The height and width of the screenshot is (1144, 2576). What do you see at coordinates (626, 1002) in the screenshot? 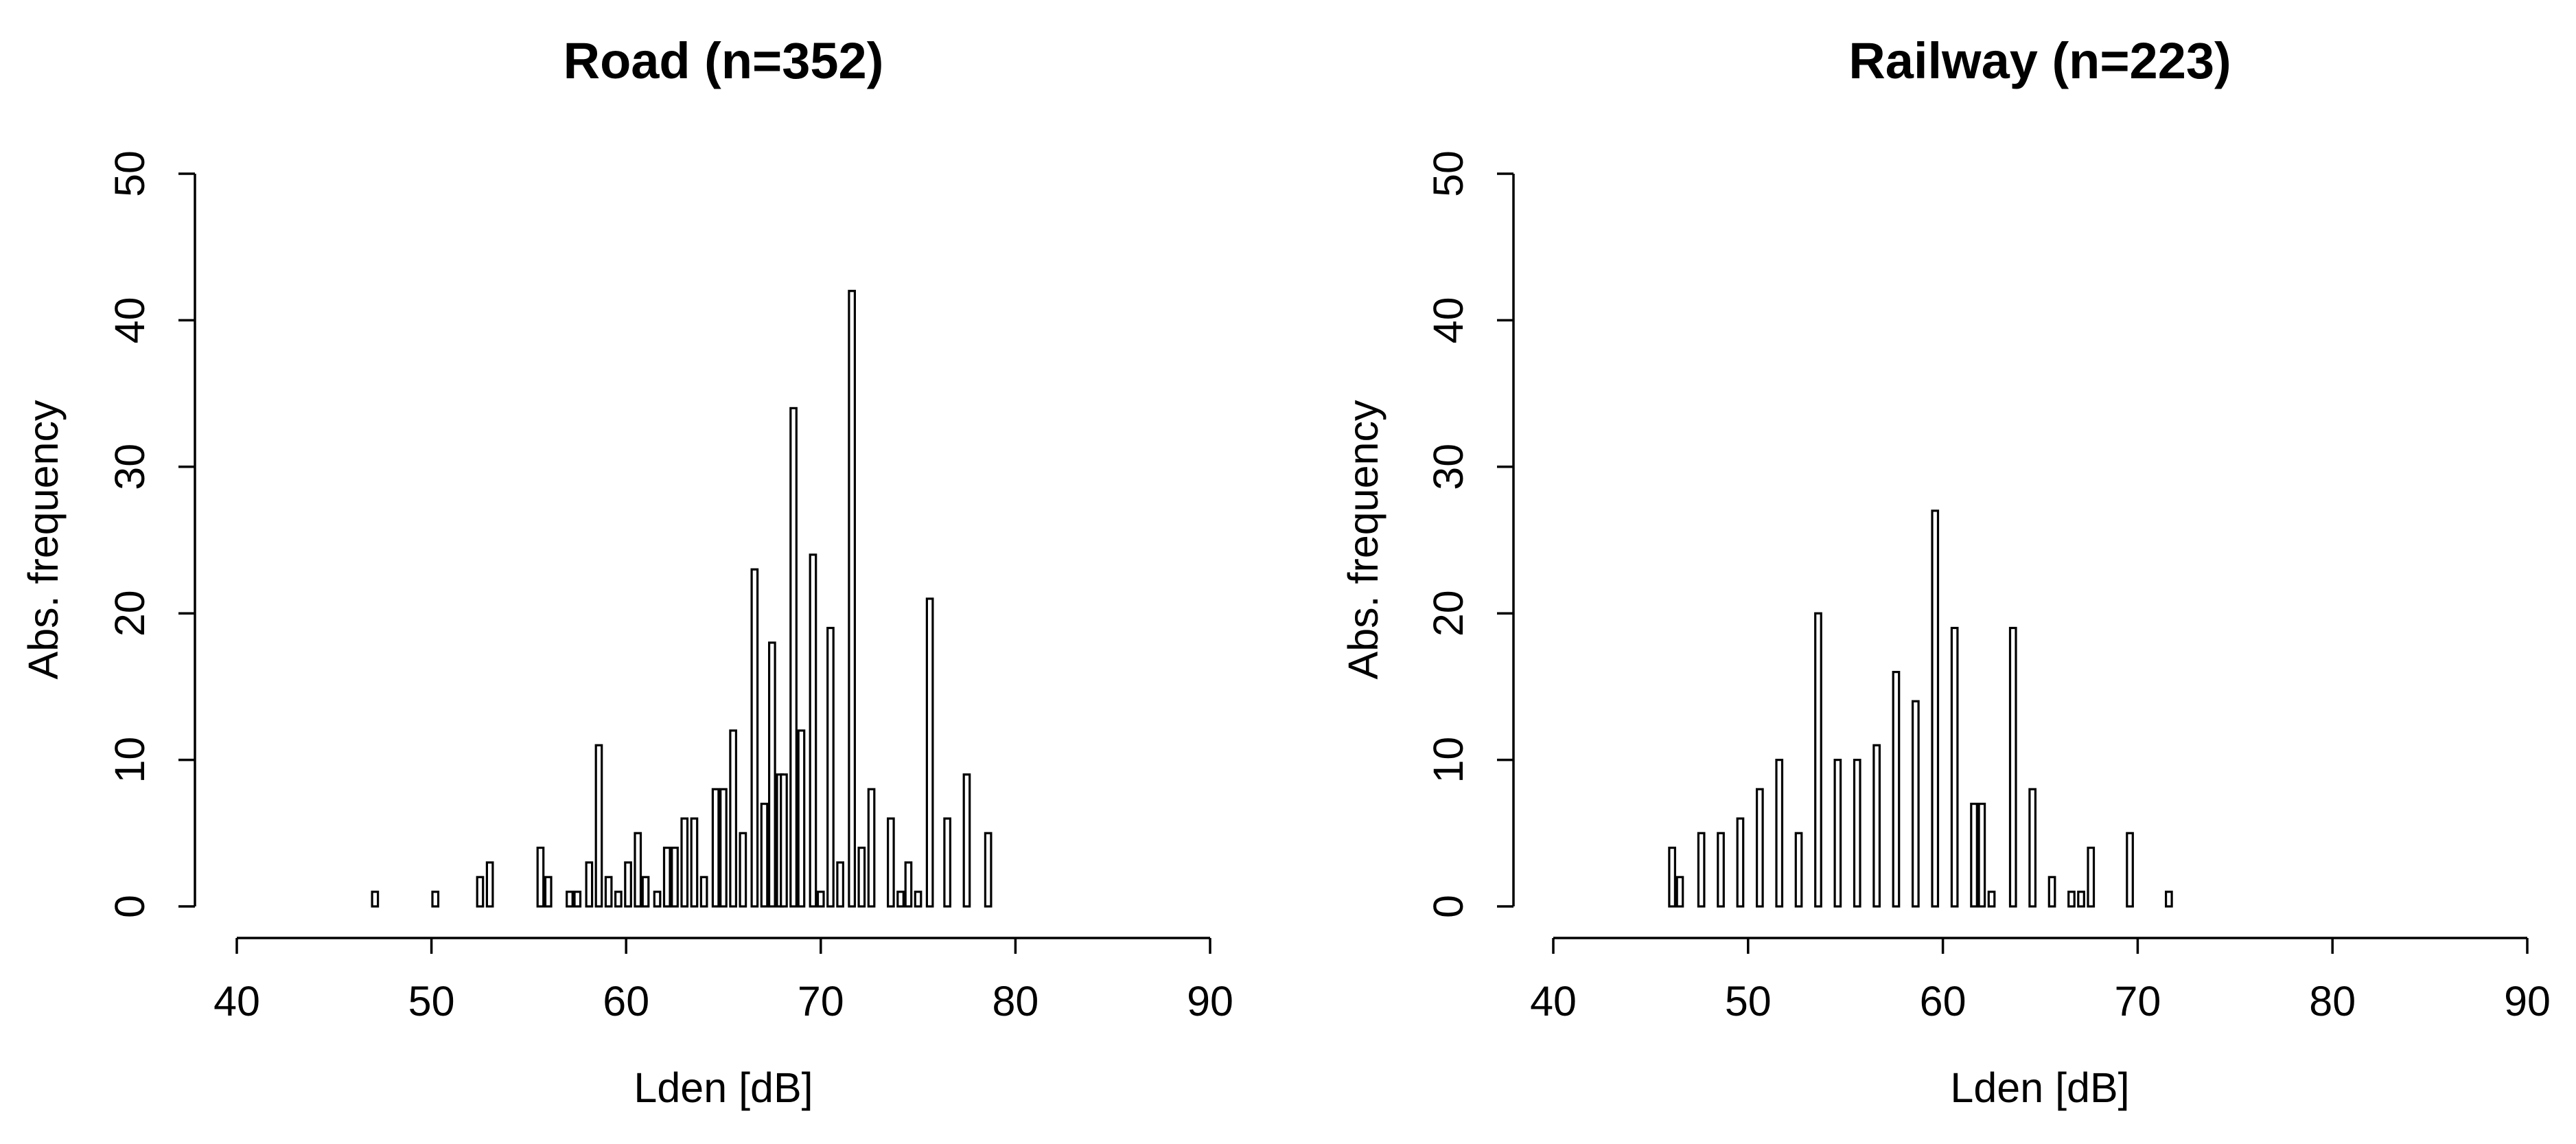
I see `road-x-tick-label-60: 60` at bounding box center [626, 1002].